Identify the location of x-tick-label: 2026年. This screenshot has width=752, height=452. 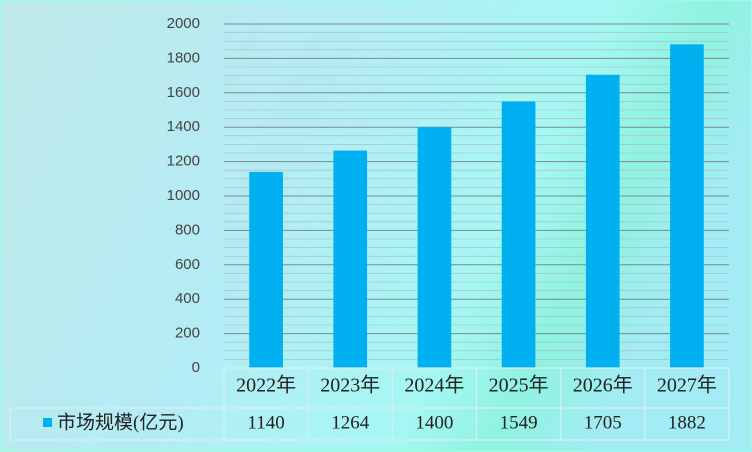
(603, 385).